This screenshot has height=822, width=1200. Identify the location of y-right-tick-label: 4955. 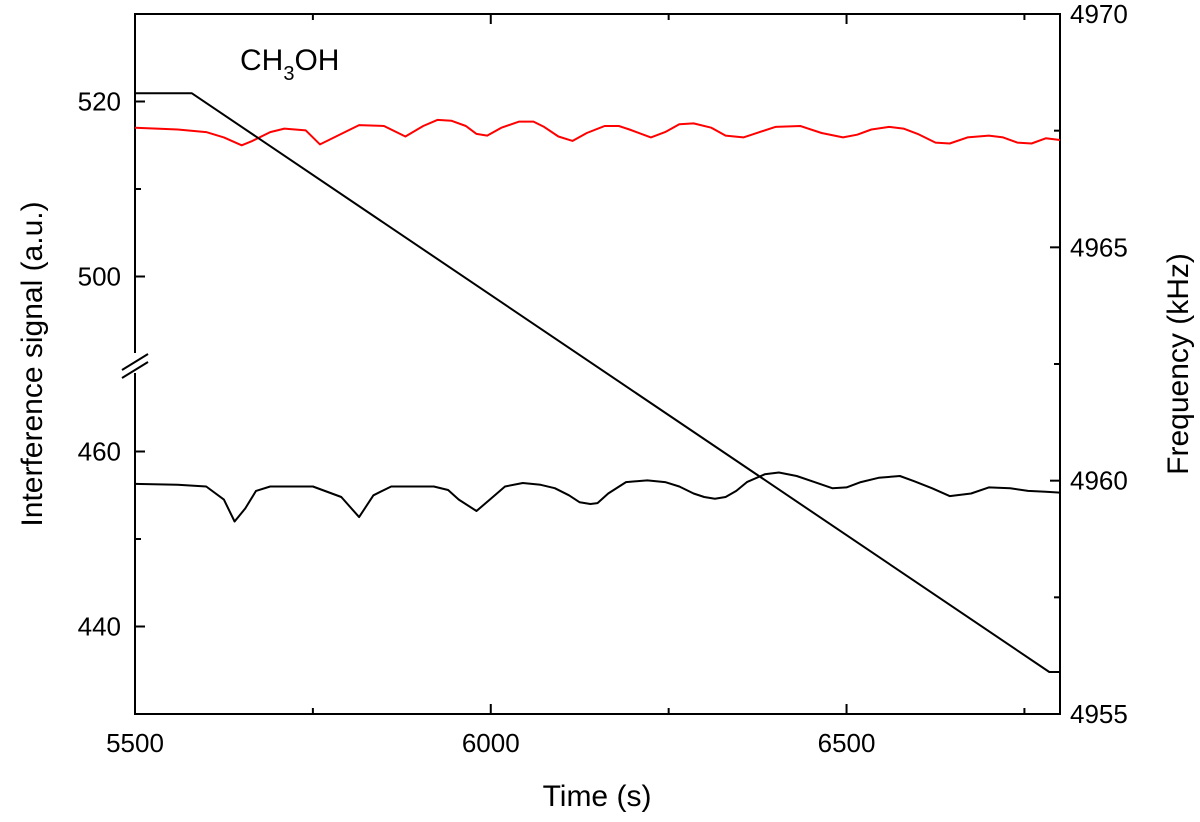
(1099, 714).